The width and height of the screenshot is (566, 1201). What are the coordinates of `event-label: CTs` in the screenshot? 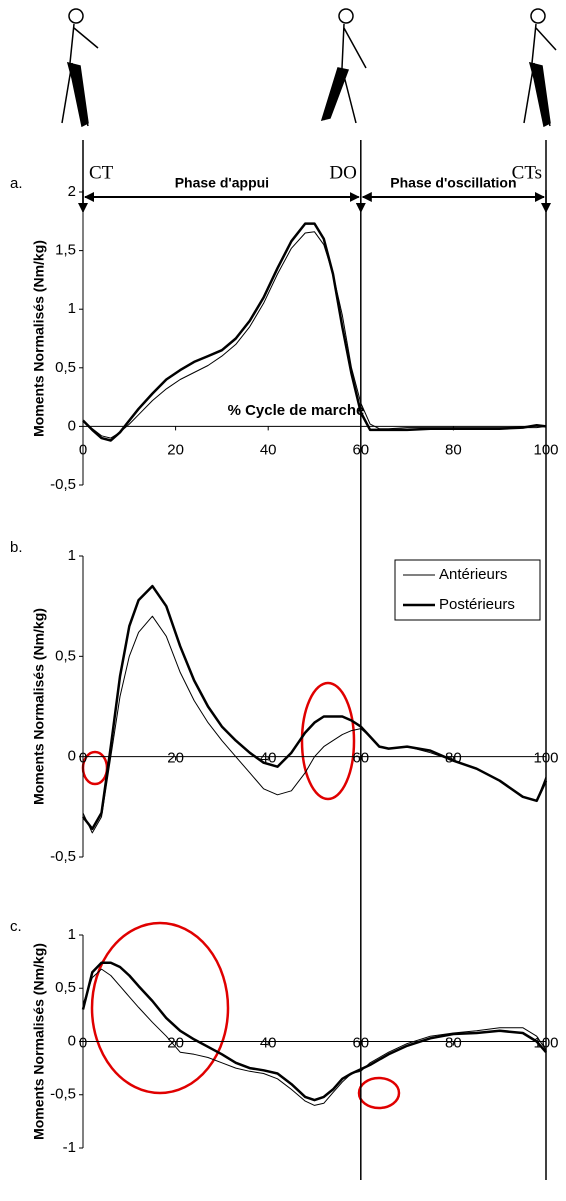 It's located at (527, 172).